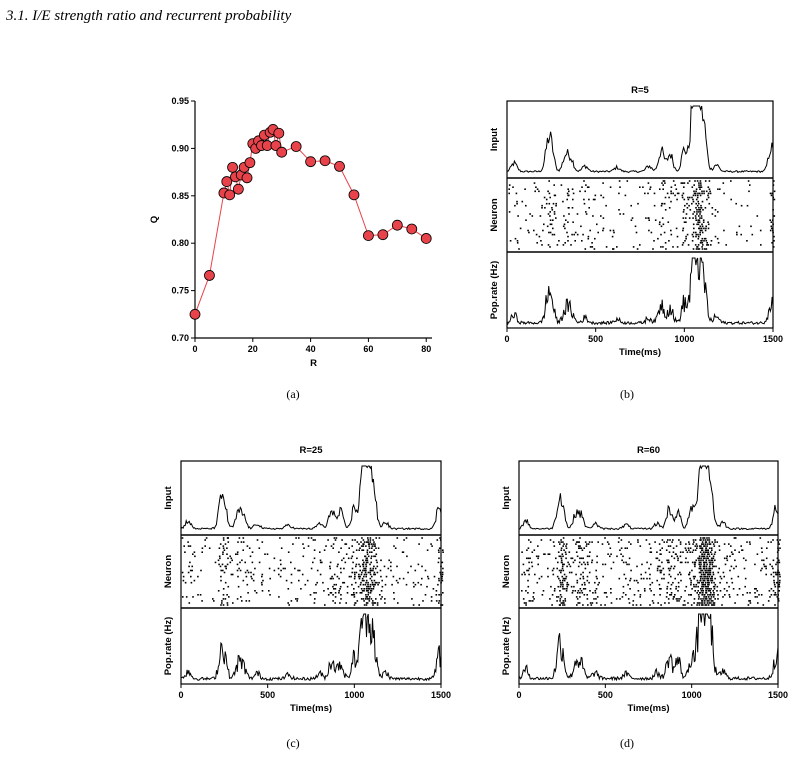 This screenshot has height=765, width=798. I want to click on row-label-neuron: Neuron, so click(506, 571).